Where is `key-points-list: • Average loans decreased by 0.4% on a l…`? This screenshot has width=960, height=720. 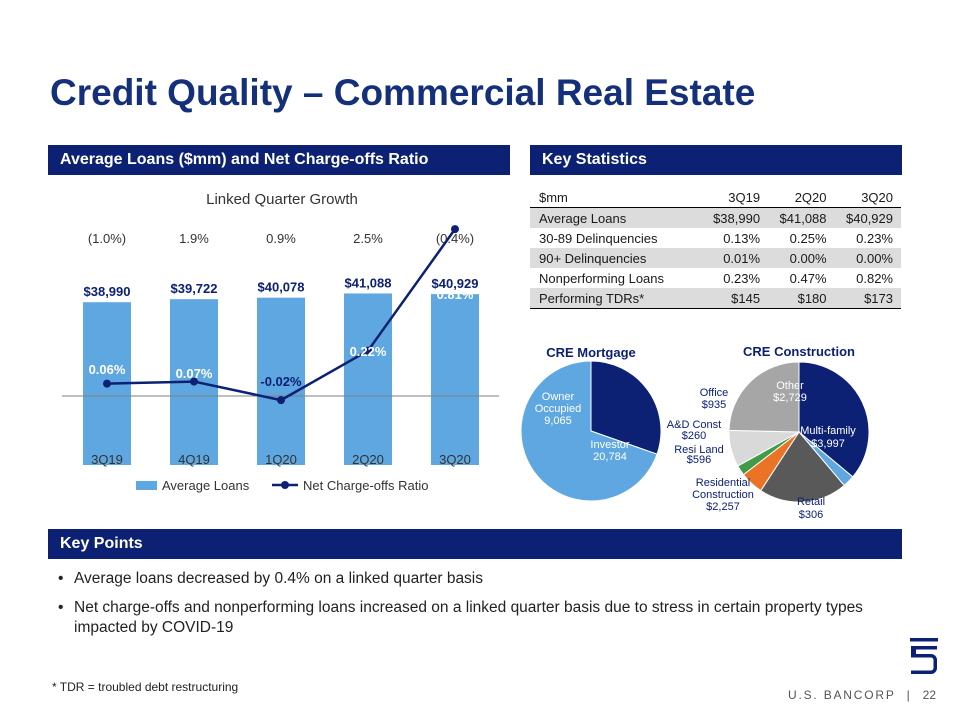 key-points-list: • Average loans decreased by 0.4% on a l… is located at coordinates (483, 608).